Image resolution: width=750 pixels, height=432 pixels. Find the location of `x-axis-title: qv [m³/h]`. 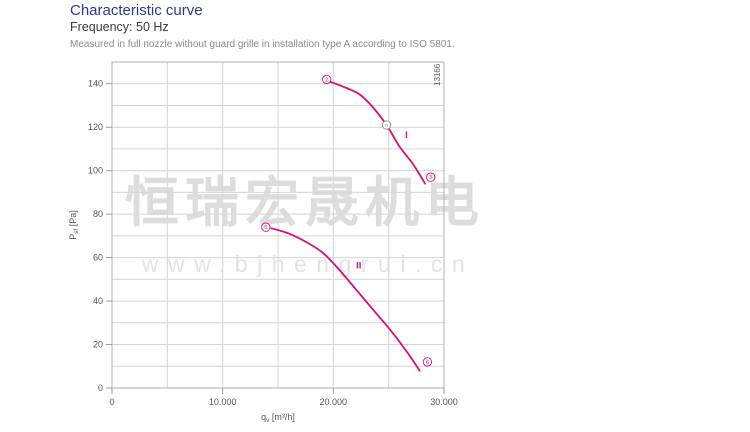

x-axis-title: qv [m³/h] is located at coordinates (278, 418).